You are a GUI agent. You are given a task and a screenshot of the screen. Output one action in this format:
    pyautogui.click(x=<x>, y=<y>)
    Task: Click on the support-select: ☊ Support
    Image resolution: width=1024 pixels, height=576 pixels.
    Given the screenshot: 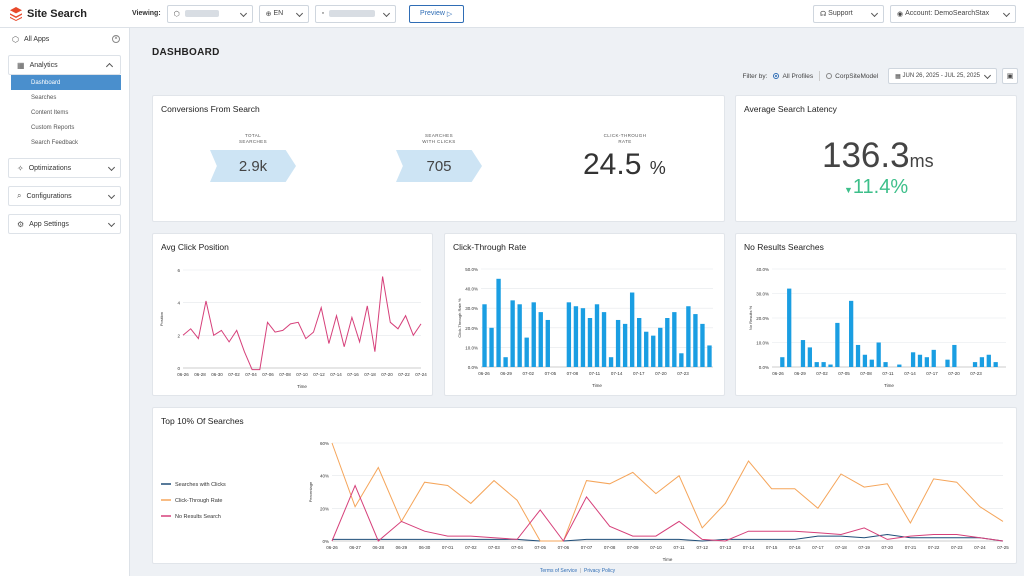 What is the action you would take?
    pyautogui.click(x=848, y=13)
    